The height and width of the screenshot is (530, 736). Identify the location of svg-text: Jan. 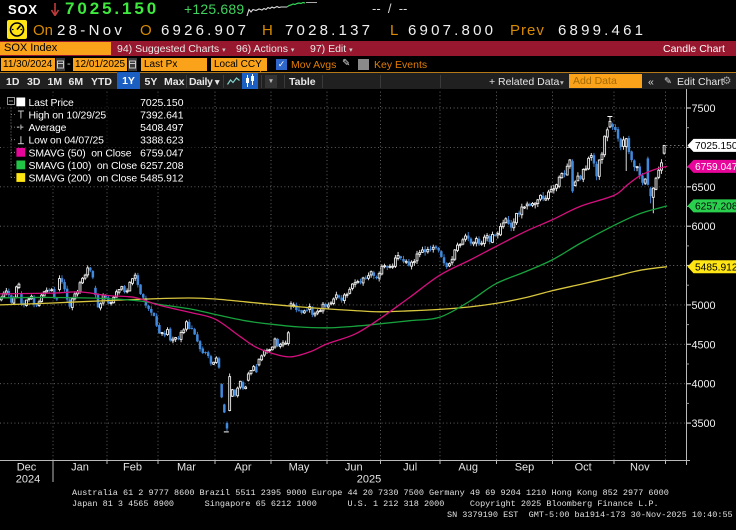
(80, 468).